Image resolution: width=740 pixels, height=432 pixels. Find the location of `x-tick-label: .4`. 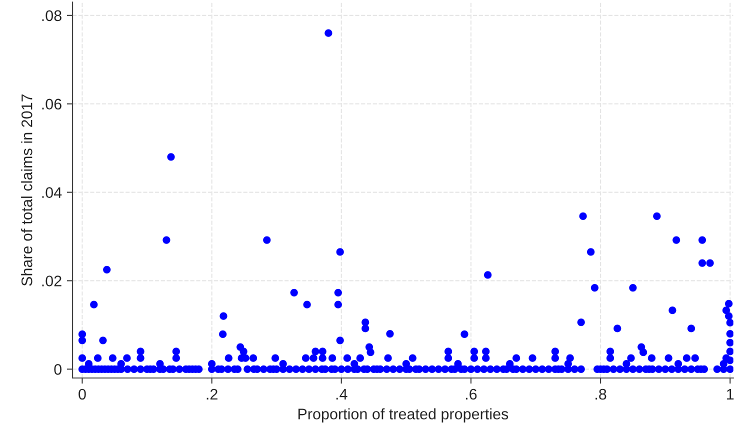

x-tick-label: .4 is located at coordinates (342, 394).